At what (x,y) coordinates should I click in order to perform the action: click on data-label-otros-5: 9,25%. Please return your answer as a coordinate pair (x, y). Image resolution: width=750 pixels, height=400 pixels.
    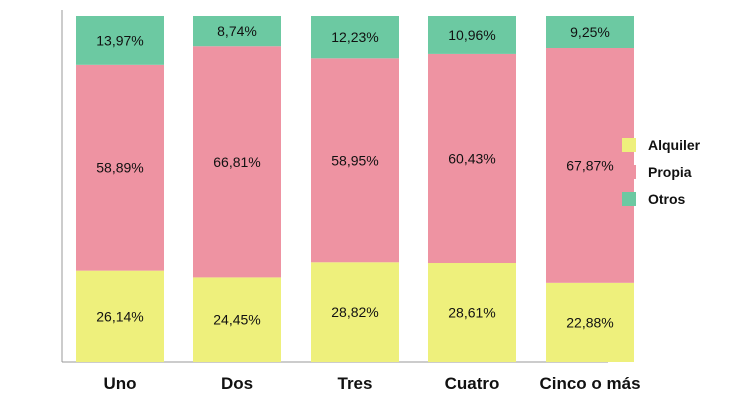
    Looking at the image, I should click on (590, 32).